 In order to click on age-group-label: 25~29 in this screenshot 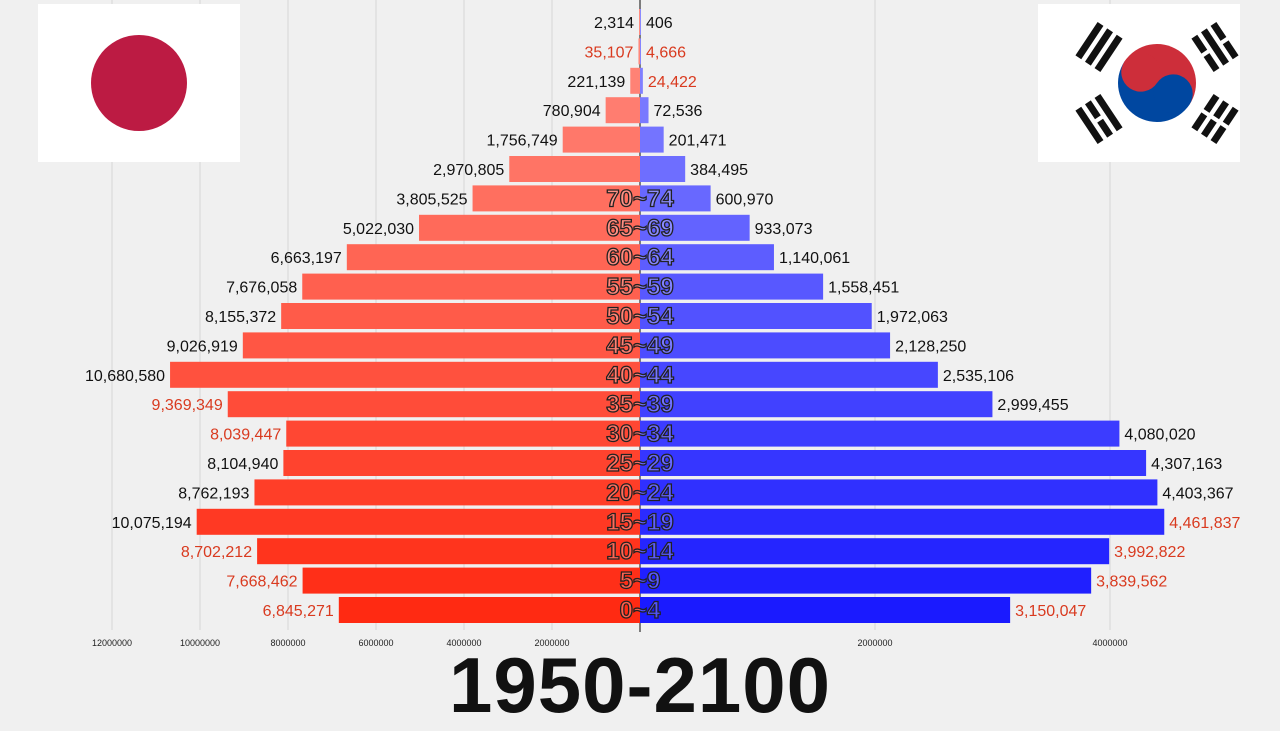, I will do `click(639, 463)`.